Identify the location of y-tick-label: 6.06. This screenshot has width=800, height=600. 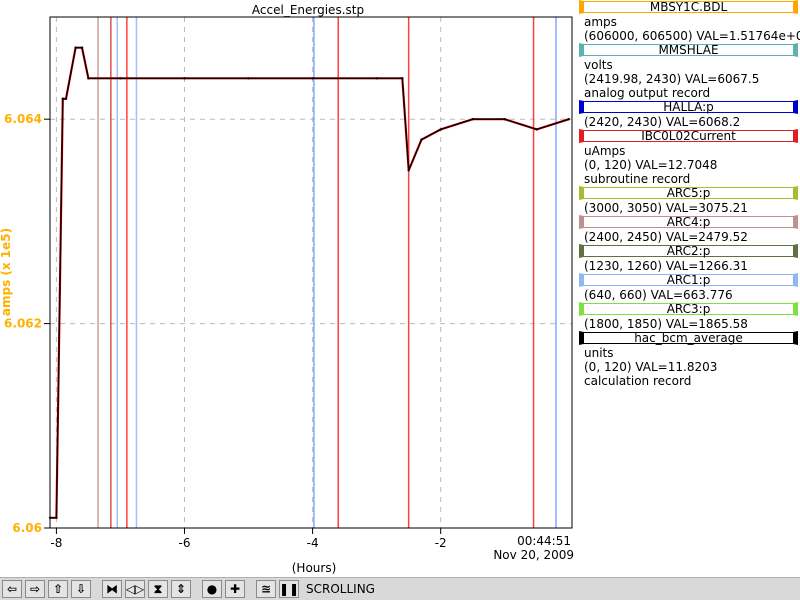
(27, 528).